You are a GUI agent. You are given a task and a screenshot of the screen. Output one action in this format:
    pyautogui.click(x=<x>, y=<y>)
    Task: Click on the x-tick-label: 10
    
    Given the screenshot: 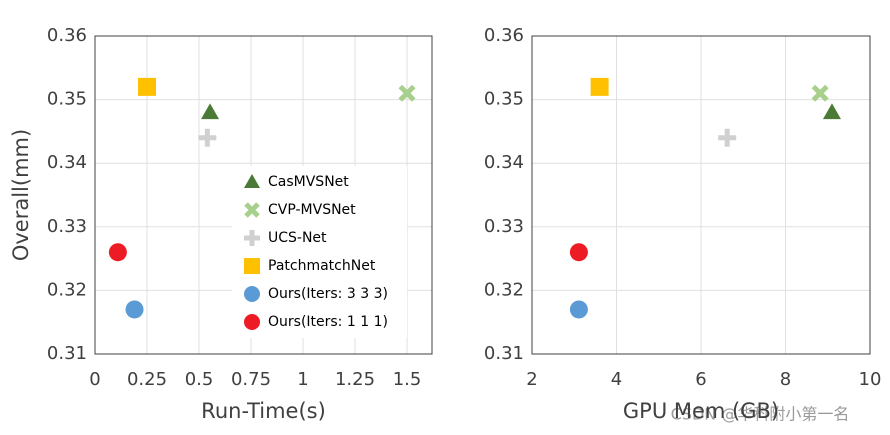 What is the action you would take?
    pyautogui.click(x=870, y=379)
    